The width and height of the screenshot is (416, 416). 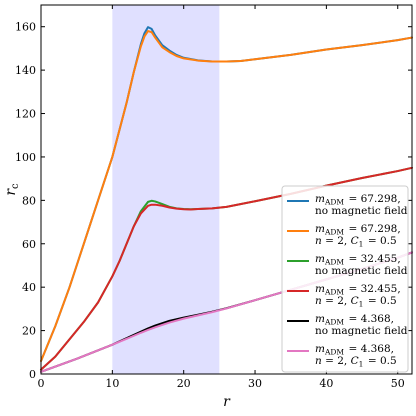 What do you see at coordinates (227, 402) in the screenshot?
I see `x-axis-label: r` at bounding box center [227, 402].